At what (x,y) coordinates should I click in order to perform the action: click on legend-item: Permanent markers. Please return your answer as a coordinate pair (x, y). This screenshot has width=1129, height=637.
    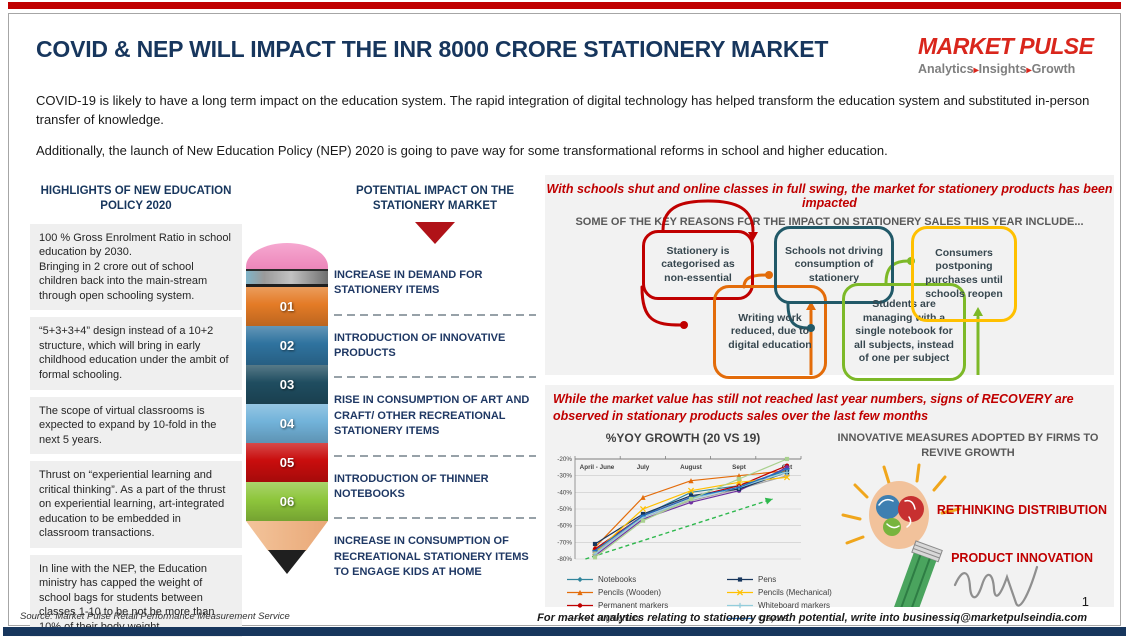
    Looking at the image, I should click on (647, 605).